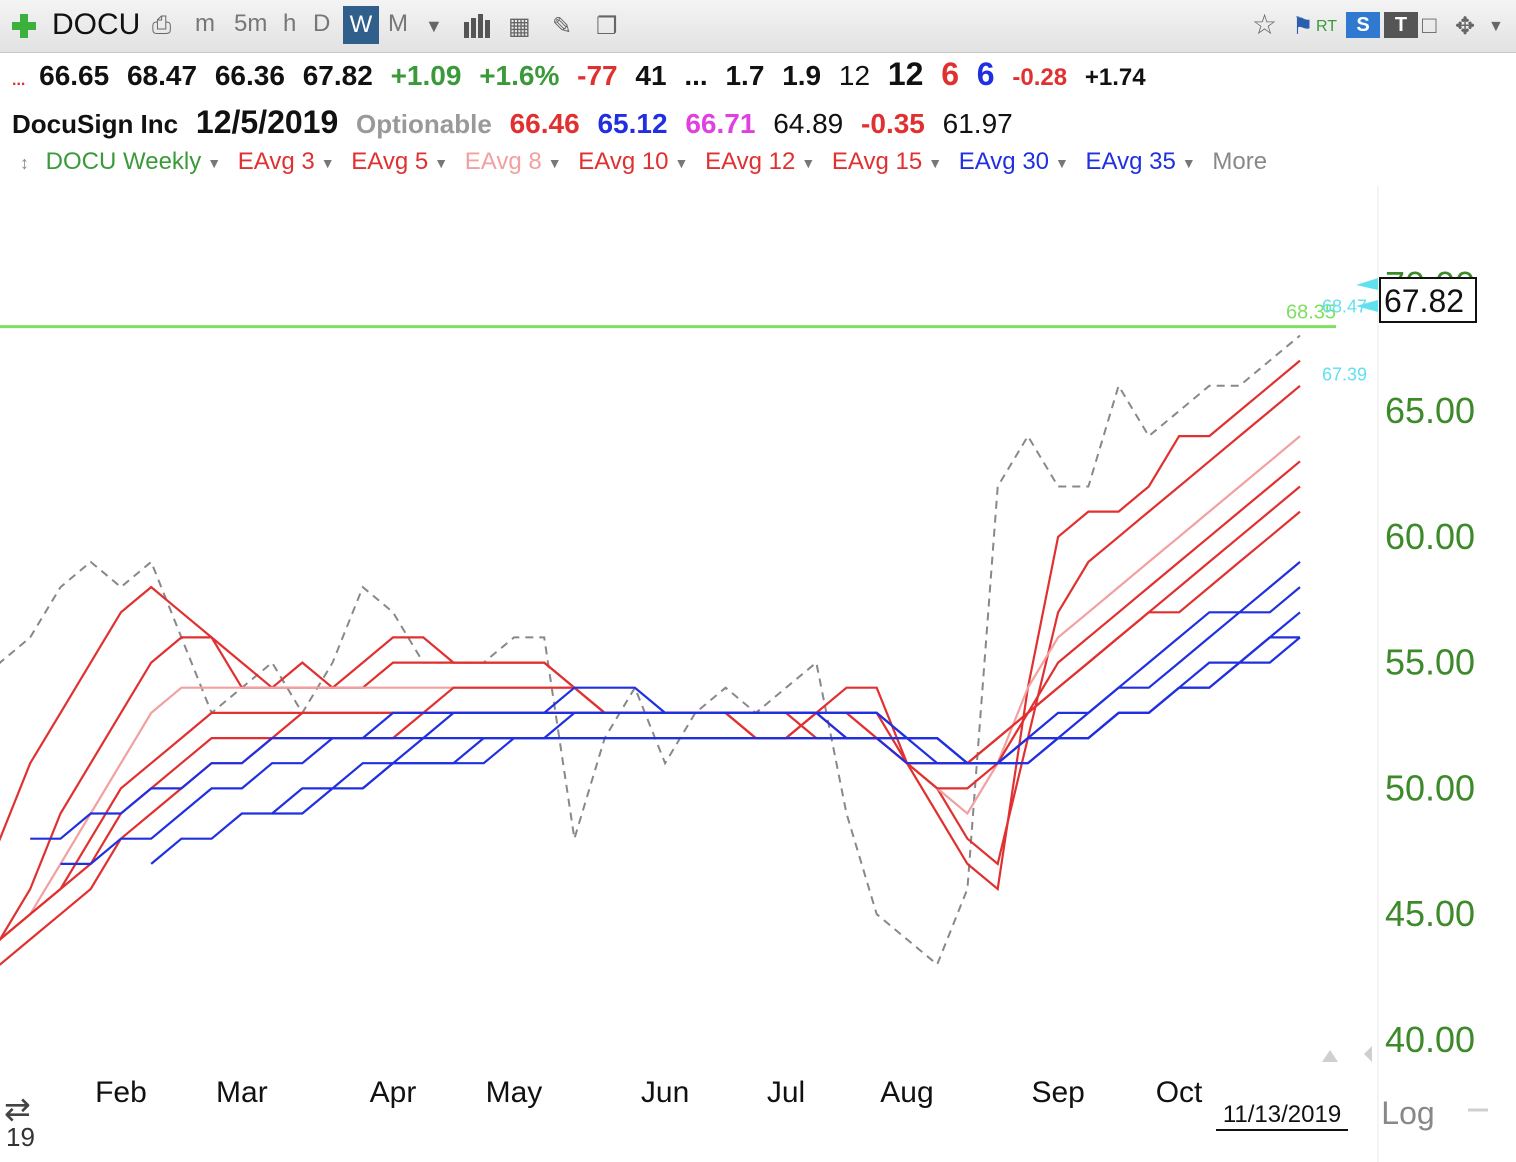 The image size is (1516, 1162). I want to click on tf-h: h, so click(290, 23).